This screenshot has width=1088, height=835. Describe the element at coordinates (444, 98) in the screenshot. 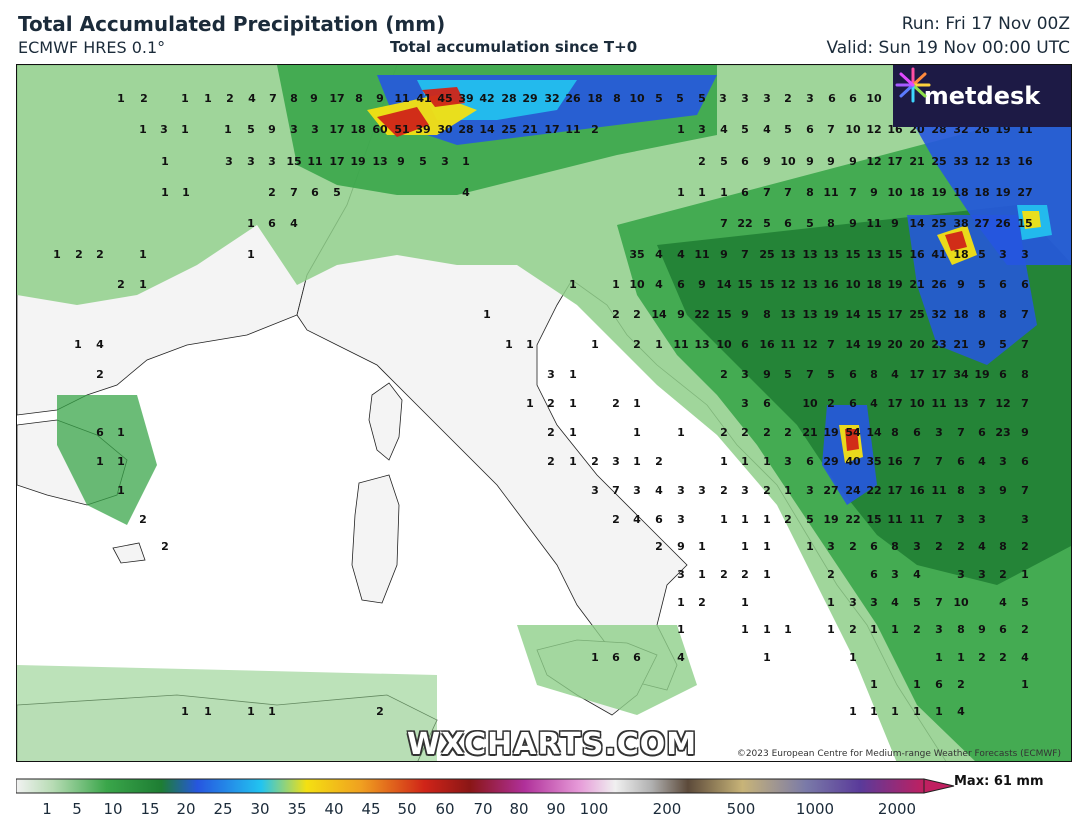

I see `precip-value-label: 45` at that location.